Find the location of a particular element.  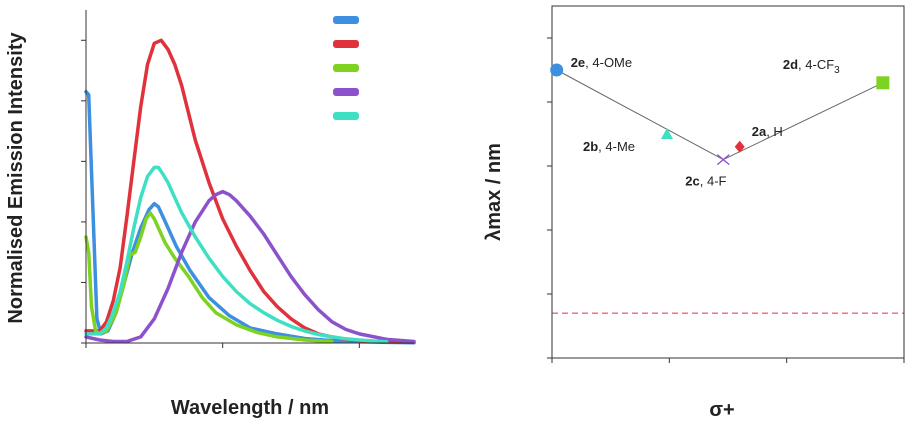

legend-swatch-2c is located at coordinates (346, 92).